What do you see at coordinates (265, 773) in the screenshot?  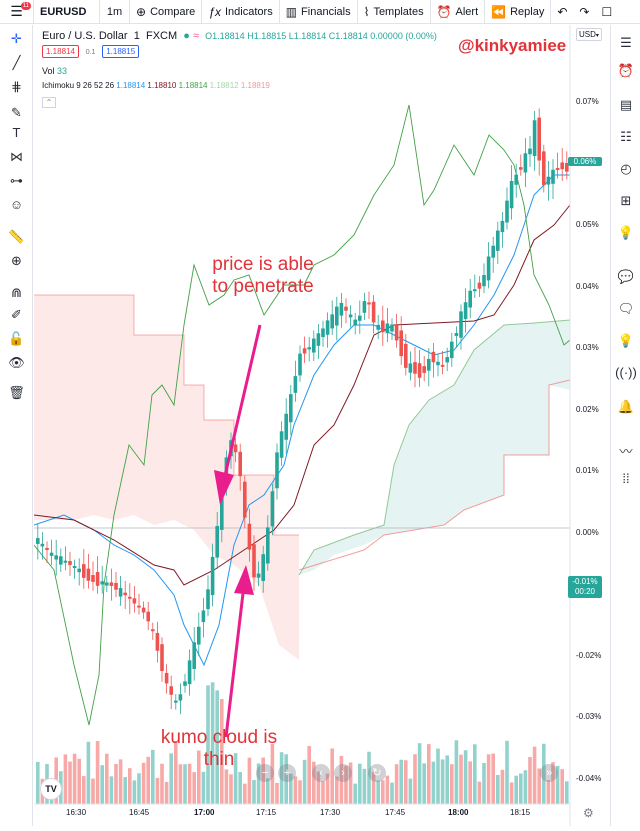 I see `zoom-out-icon: −` at bounding box center [265, 773].